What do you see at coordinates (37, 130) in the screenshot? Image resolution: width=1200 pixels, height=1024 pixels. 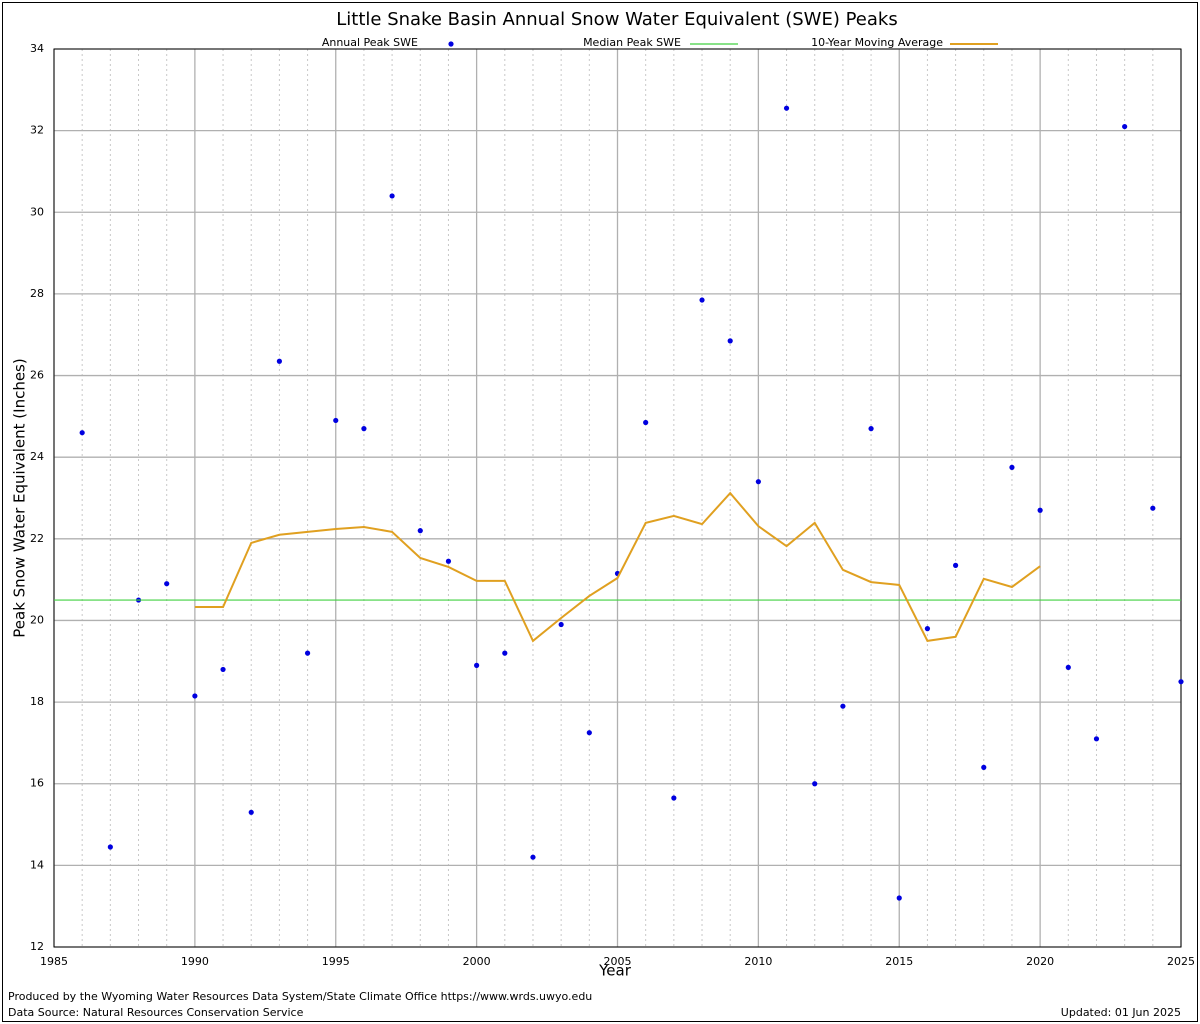 I see `y-tick-label: 32` at bounding box center [37, 130].